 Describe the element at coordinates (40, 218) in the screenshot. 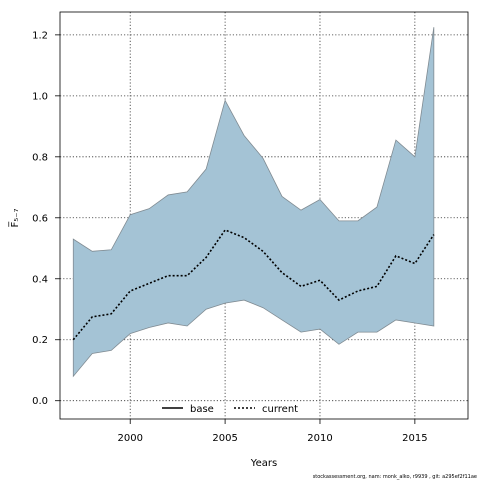

I see `y-tick-label: 0.6` at that location.